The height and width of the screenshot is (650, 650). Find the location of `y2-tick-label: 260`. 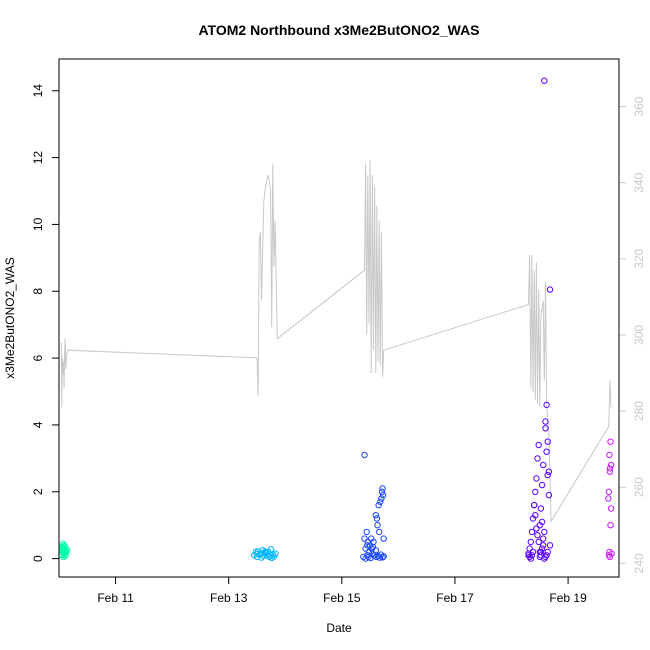

y2-tick-label: 260 is located at coordinates (639, 487).